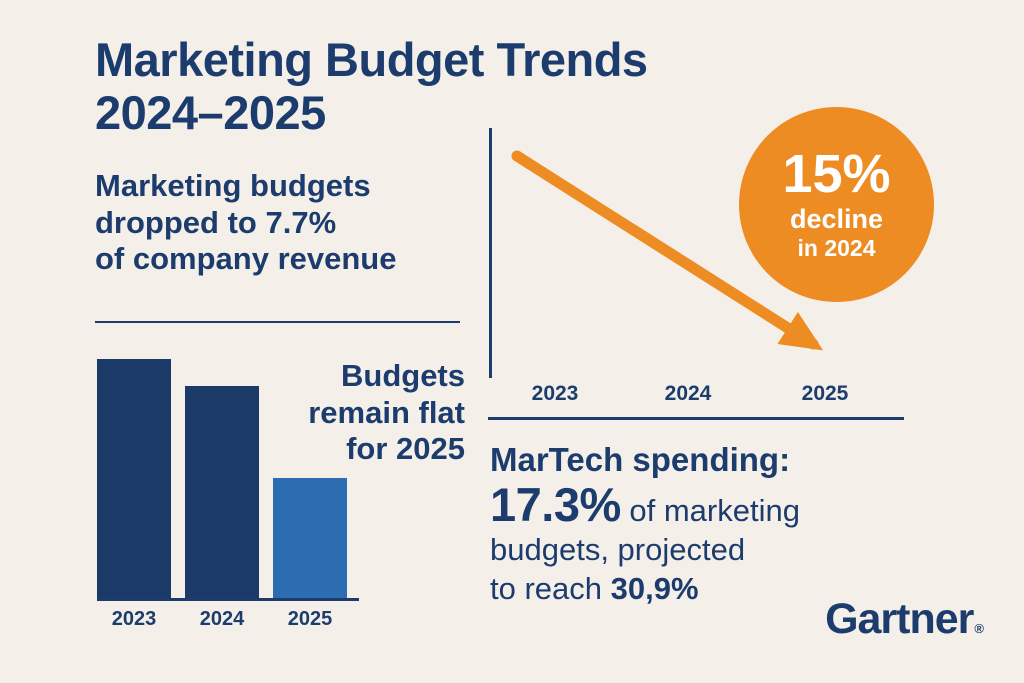  What do you see at coordinates (700, 589) in the screenshot?
I see `martech-line3: to reach 30,9%` at bounding box center [700, 589].